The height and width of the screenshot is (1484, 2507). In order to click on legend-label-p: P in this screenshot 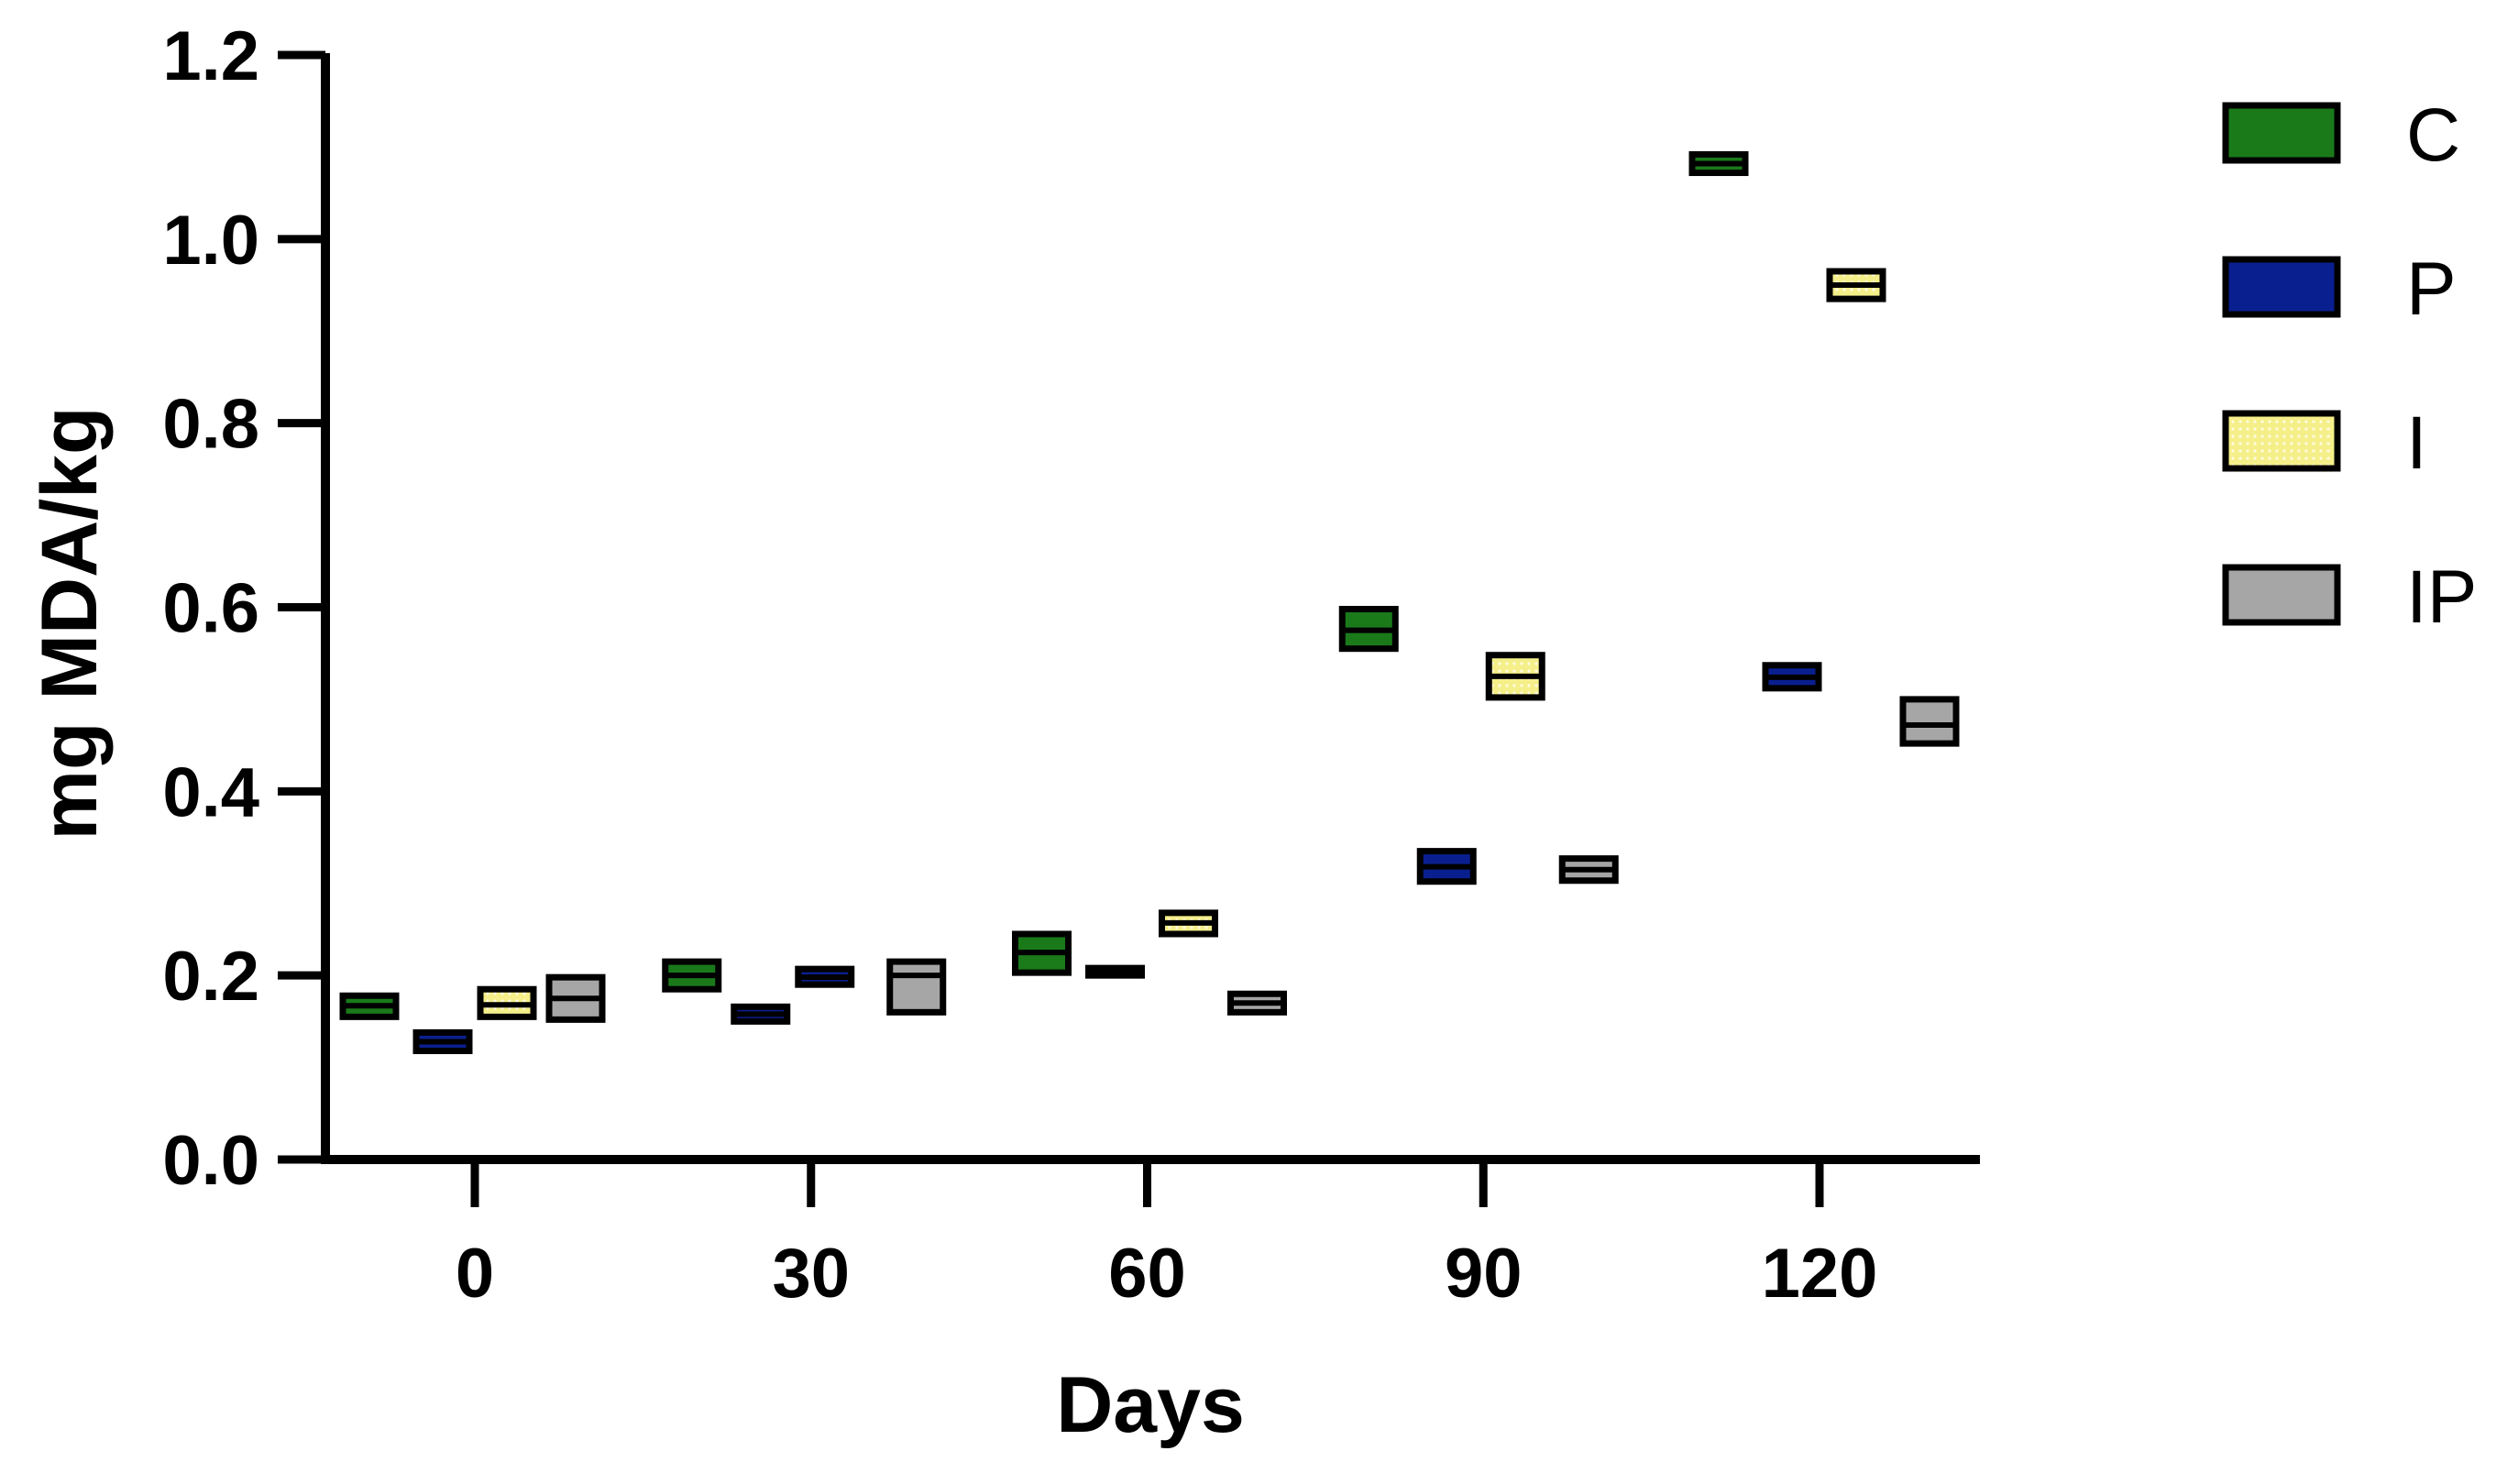, I will do `click(2431, 289)`.